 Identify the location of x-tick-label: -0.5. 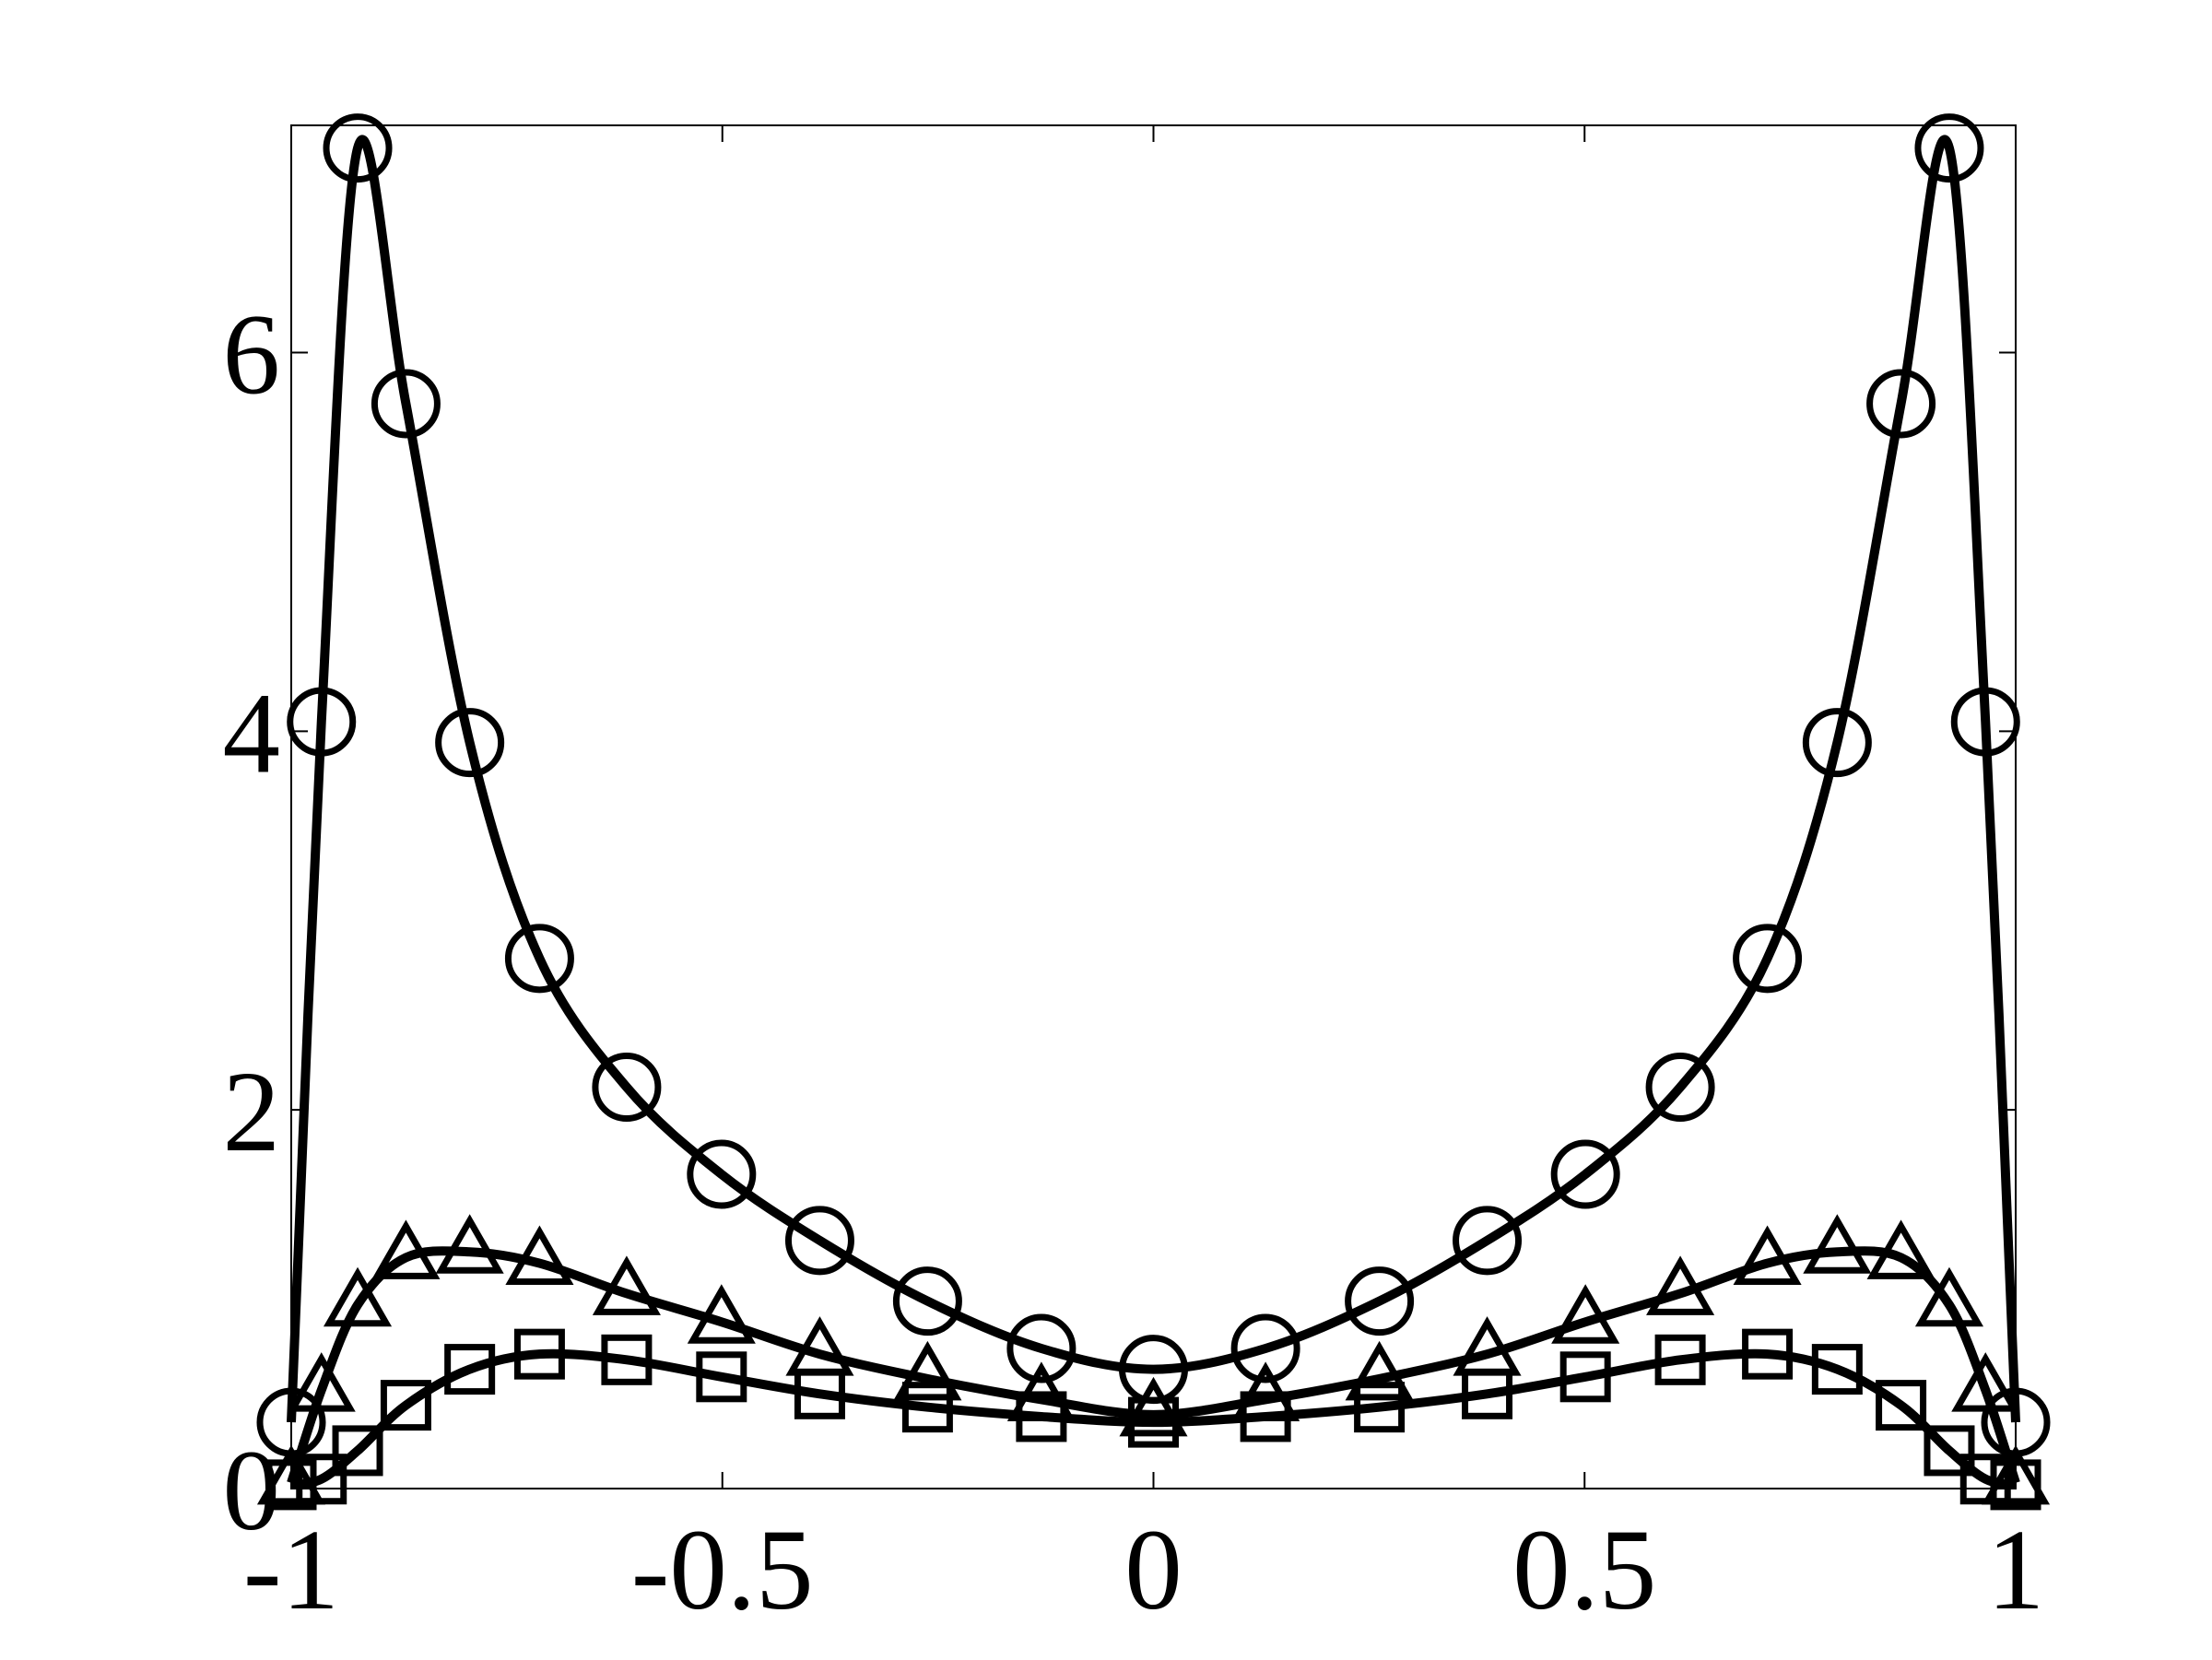
(722, 1570).